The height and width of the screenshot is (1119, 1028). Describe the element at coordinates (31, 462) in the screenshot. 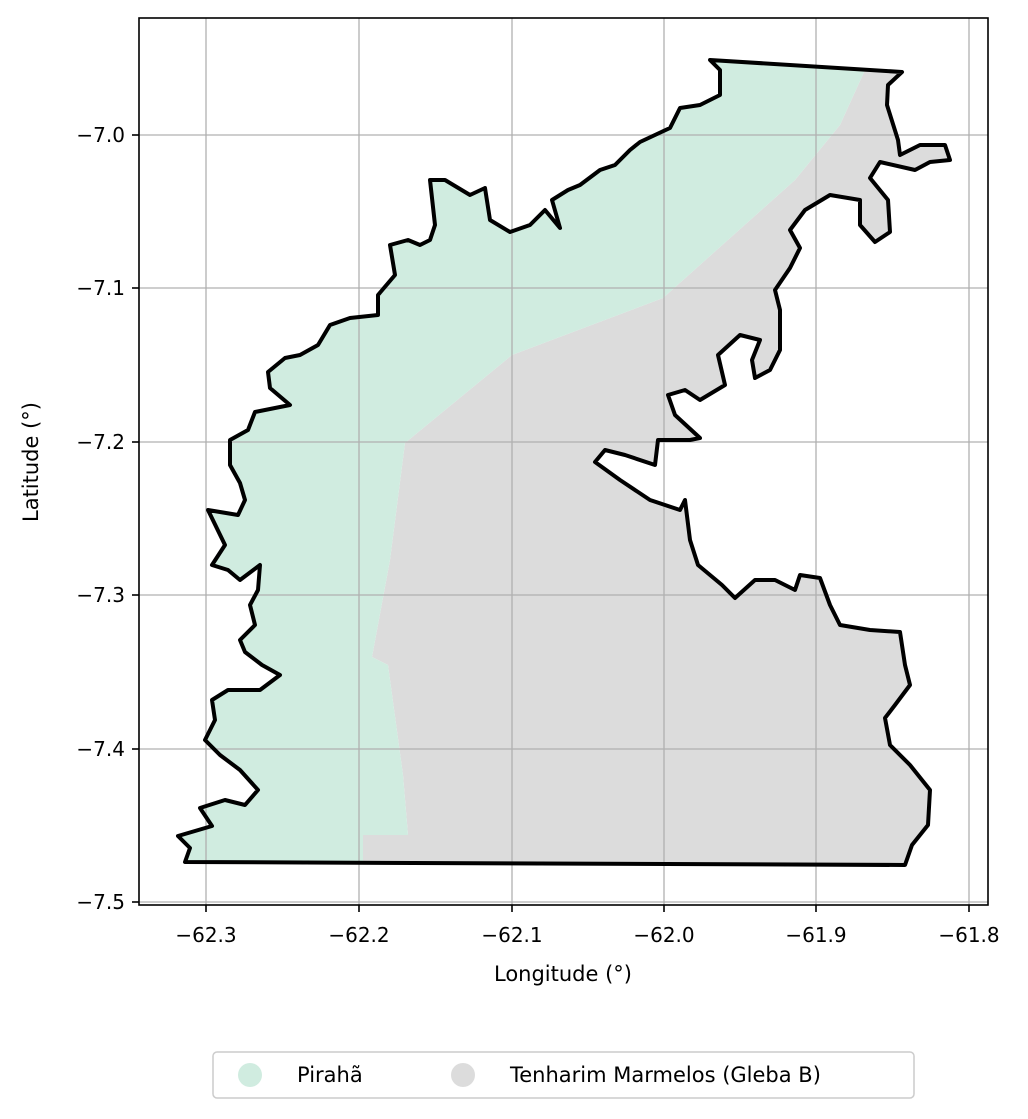

I see `y-axis-label: Latitude (°)` at that location.